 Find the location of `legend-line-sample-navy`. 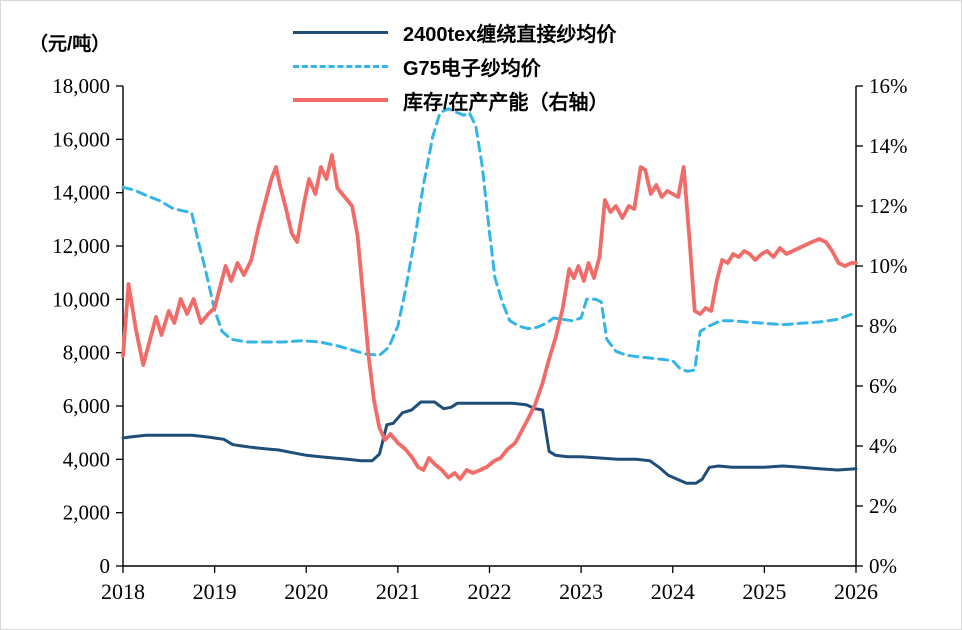

legend-line-sample-navy is located at coordinates (340, 32).